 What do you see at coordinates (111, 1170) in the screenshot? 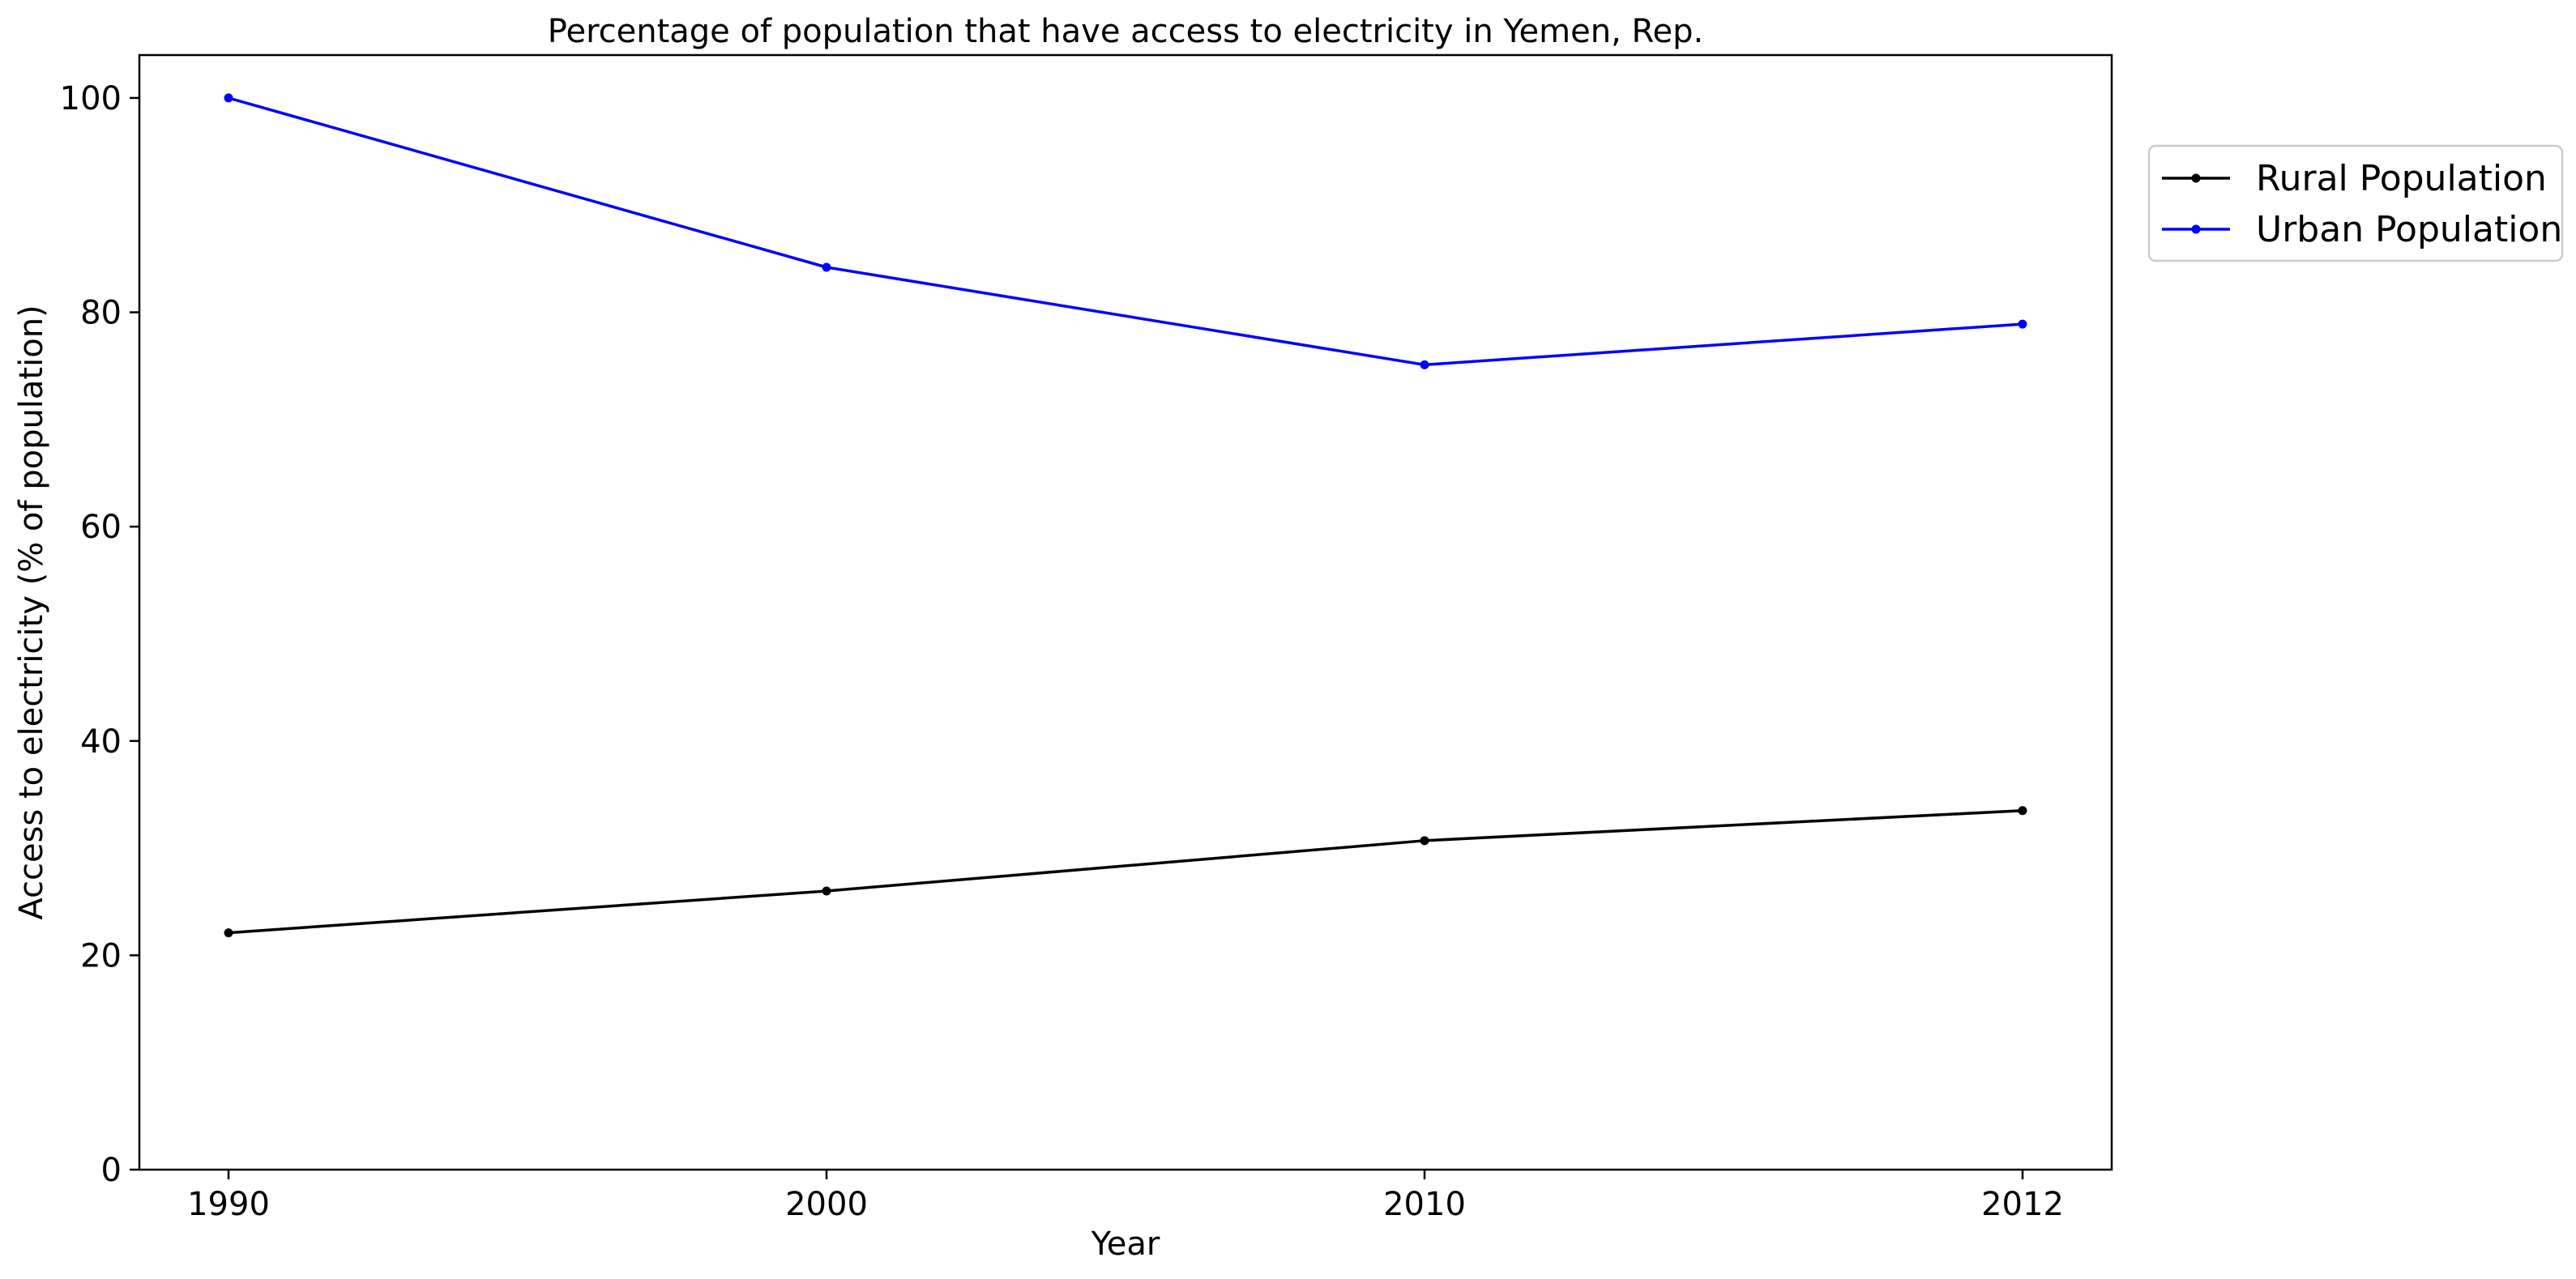
I see `y-tick-label: 0` at bounding box center [111, 1170].